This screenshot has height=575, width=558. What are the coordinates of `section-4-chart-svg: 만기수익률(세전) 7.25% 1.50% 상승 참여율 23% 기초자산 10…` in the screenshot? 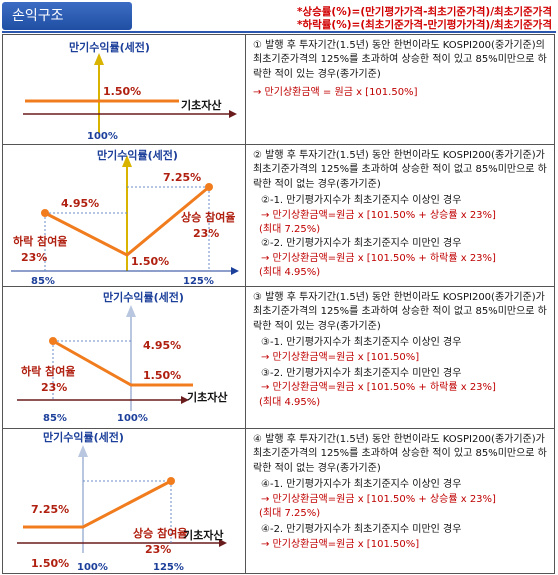 It's located at (122, 501).